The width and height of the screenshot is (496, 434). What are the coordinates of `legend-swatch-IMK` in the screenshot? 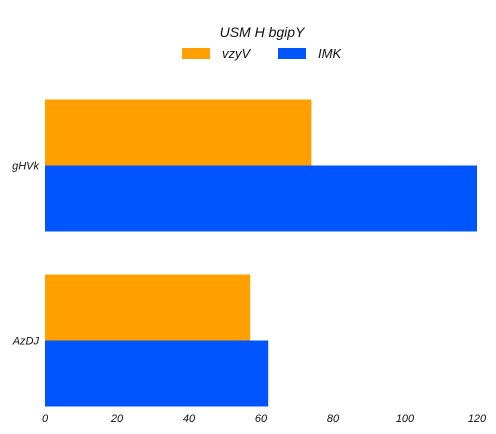 It's located at (292, 53).